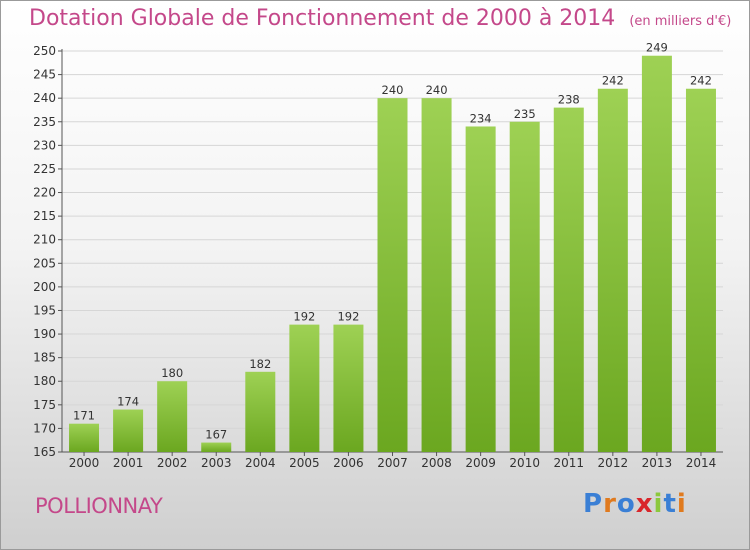  I want to click on bar-value-label: 167, so click(216, 435).